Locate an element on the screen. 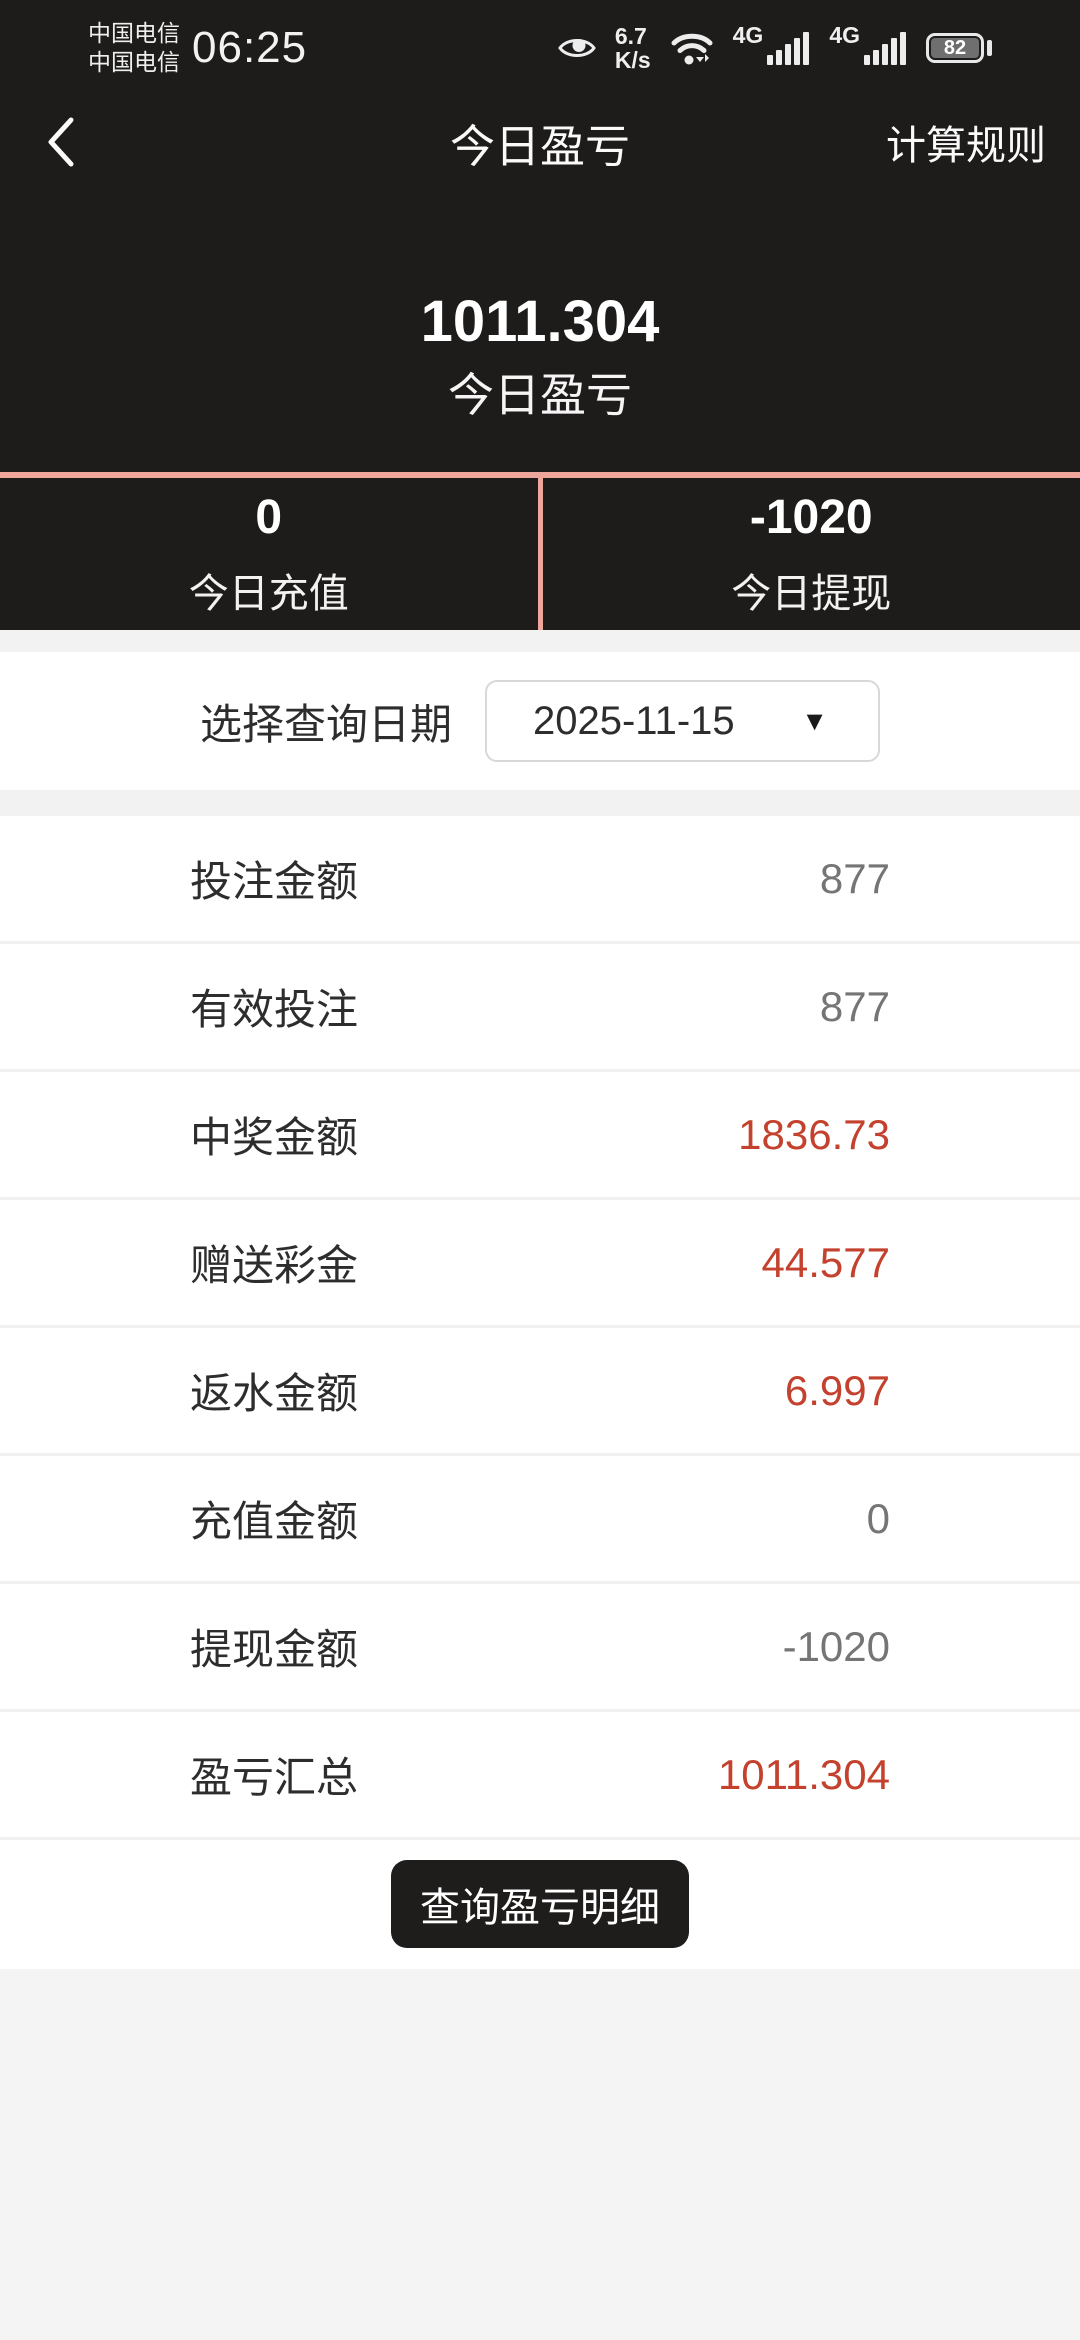 This screenshot has height=2340, width=1080. carrier-line-1: 中国电信 is located at coordinates (134, 33).